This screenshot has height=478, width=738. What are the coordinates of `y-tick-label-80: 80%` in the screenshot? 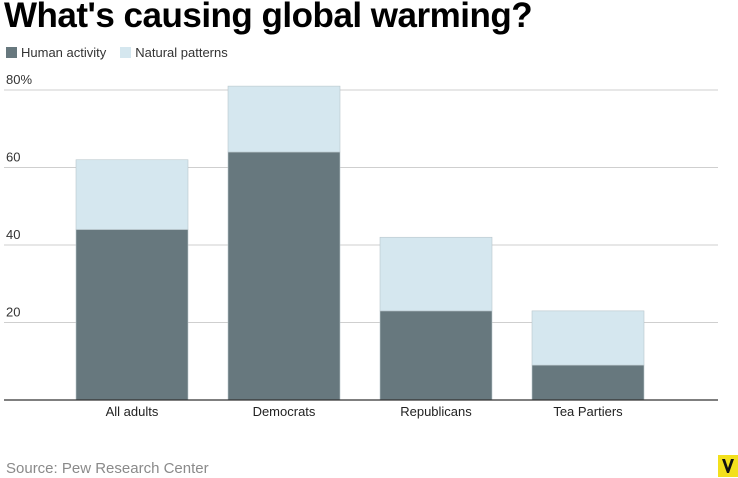 It's located at (19, 79).